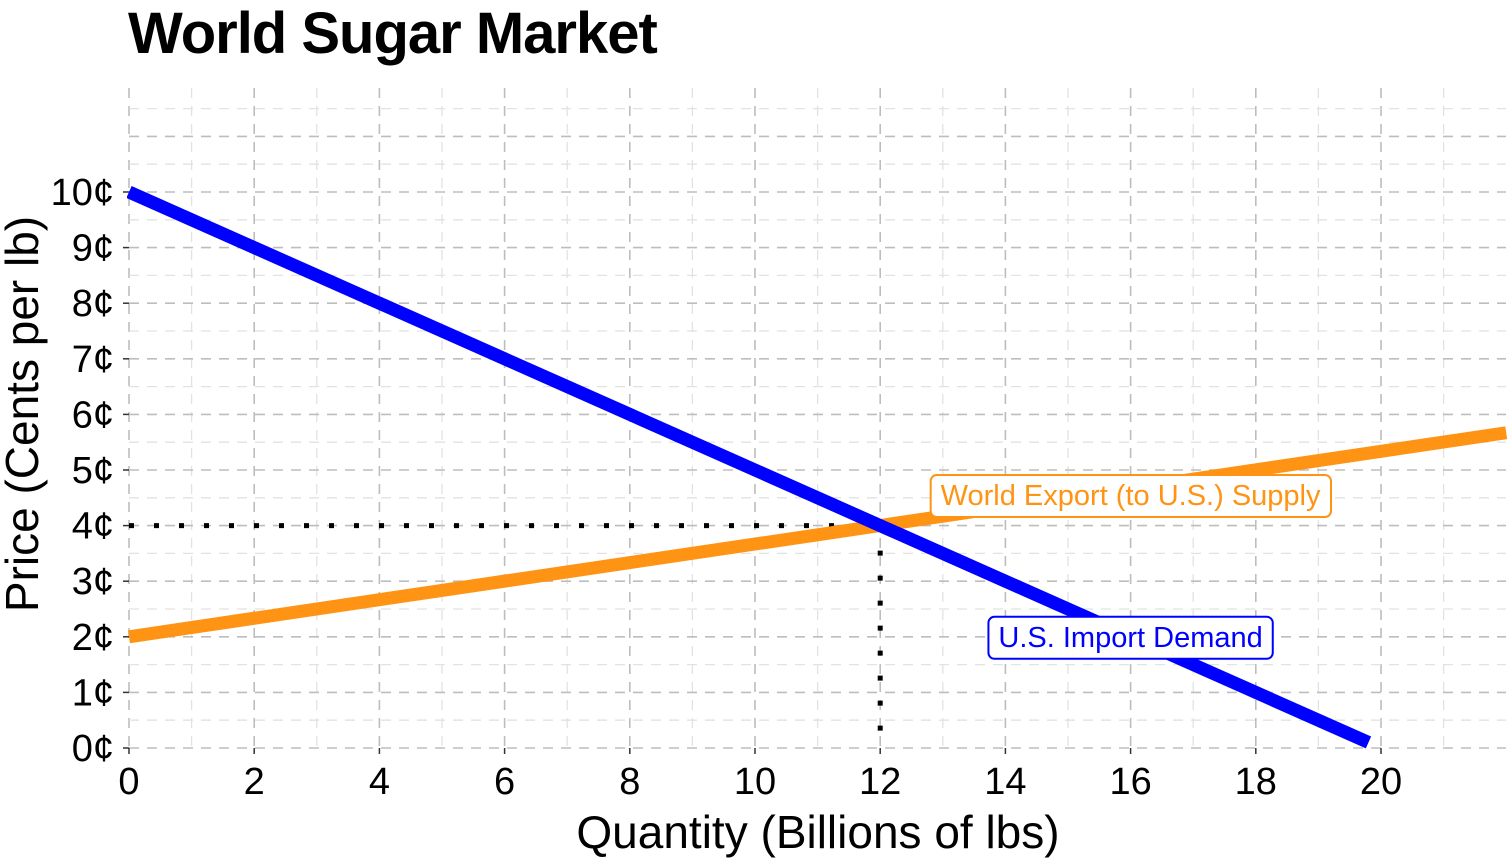 The image size is (1512, 864). What do you see at coordinates (93, 693) in the screenshot?
I see `y-tick-label: 1¢` at bounding box center [93, 693].